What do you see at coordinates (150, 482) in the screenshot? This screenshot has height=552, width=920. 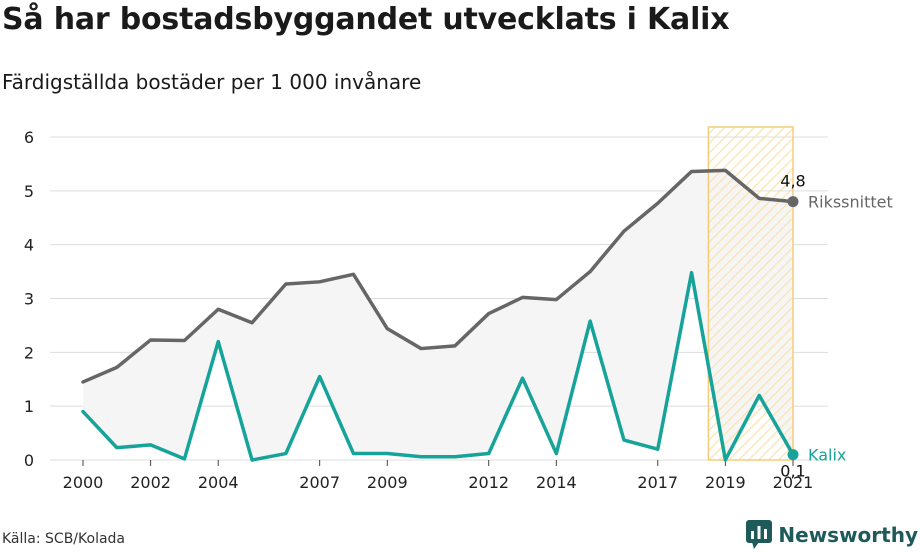 I see `x-tick-label: 2002` at bounding box center [150, 482].